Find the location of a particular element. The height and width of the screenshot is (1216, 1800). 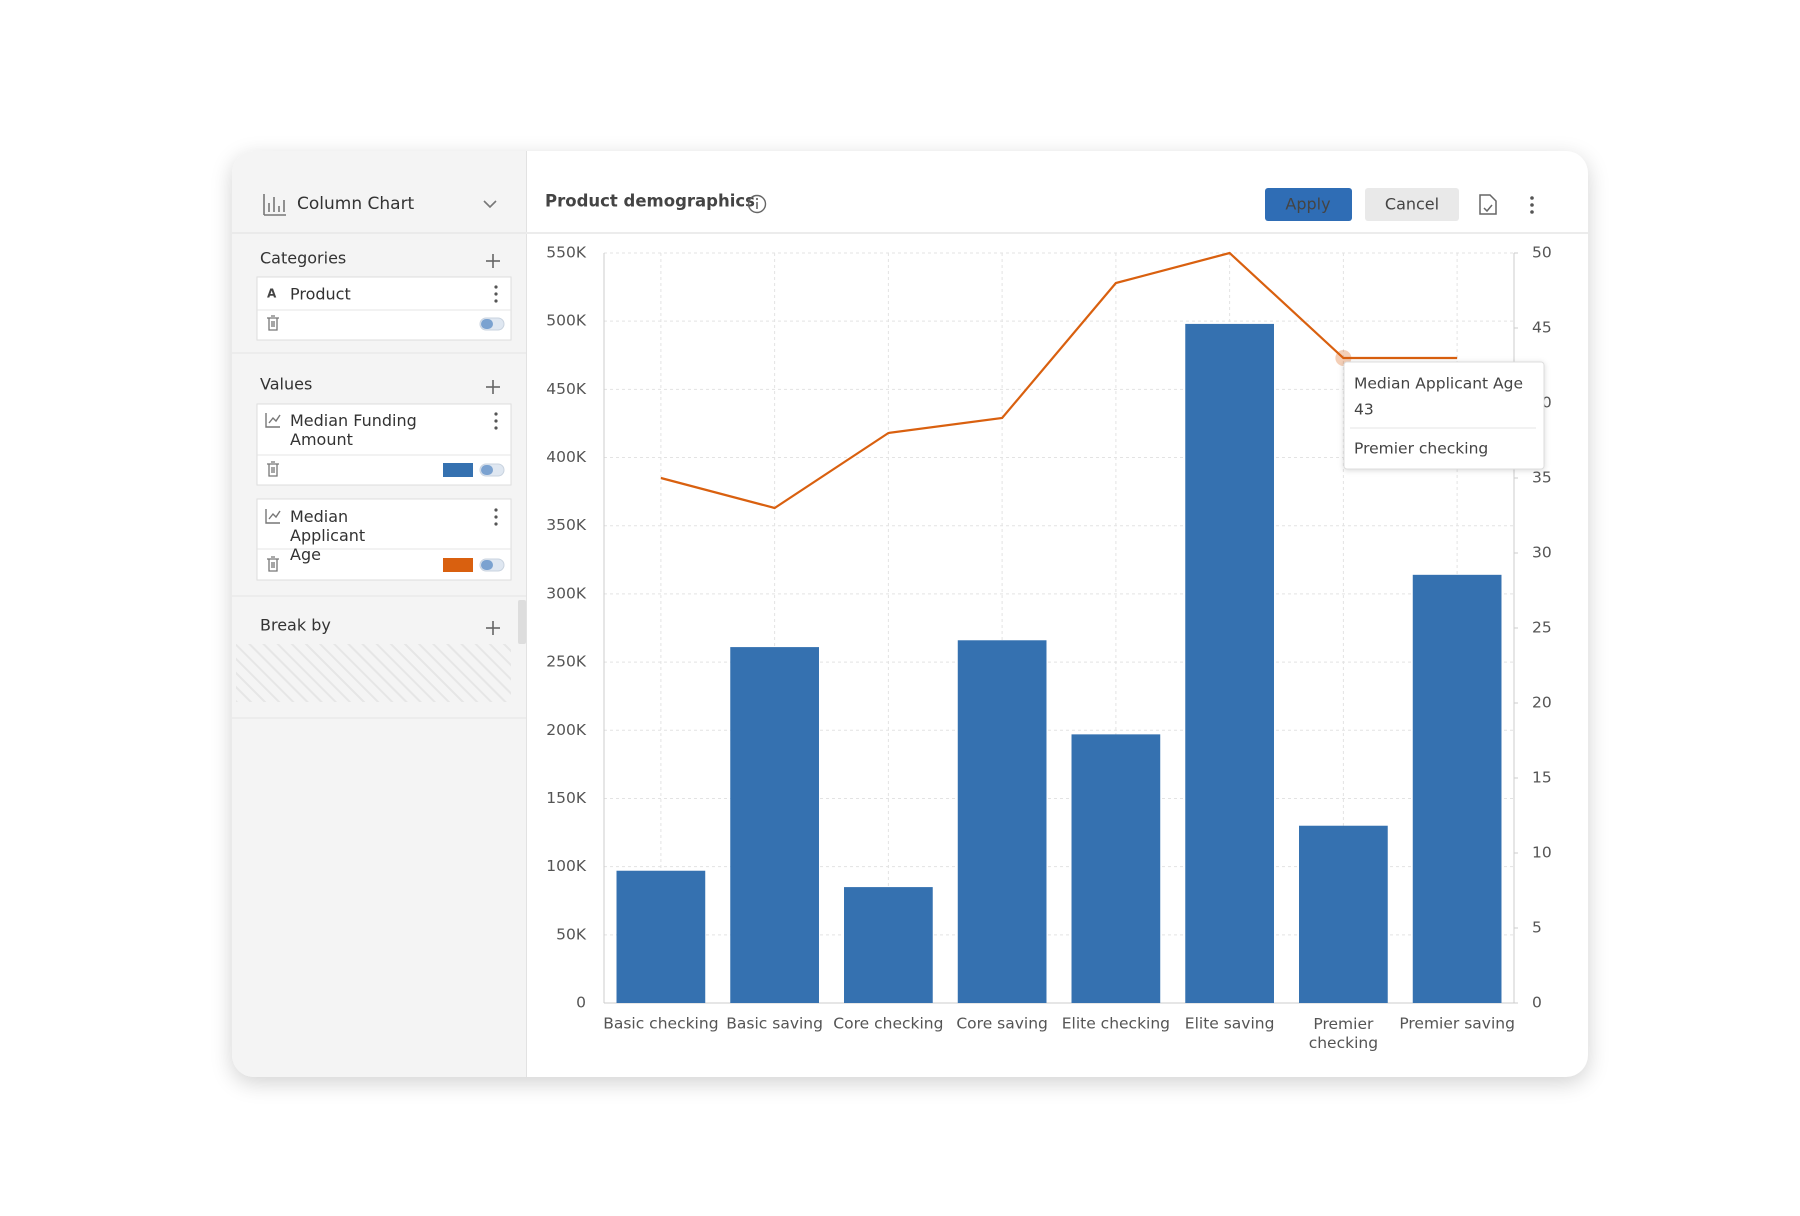

tooltip: Median Applicant Age 43 Premier checking is located at coordinates (1444, 415).